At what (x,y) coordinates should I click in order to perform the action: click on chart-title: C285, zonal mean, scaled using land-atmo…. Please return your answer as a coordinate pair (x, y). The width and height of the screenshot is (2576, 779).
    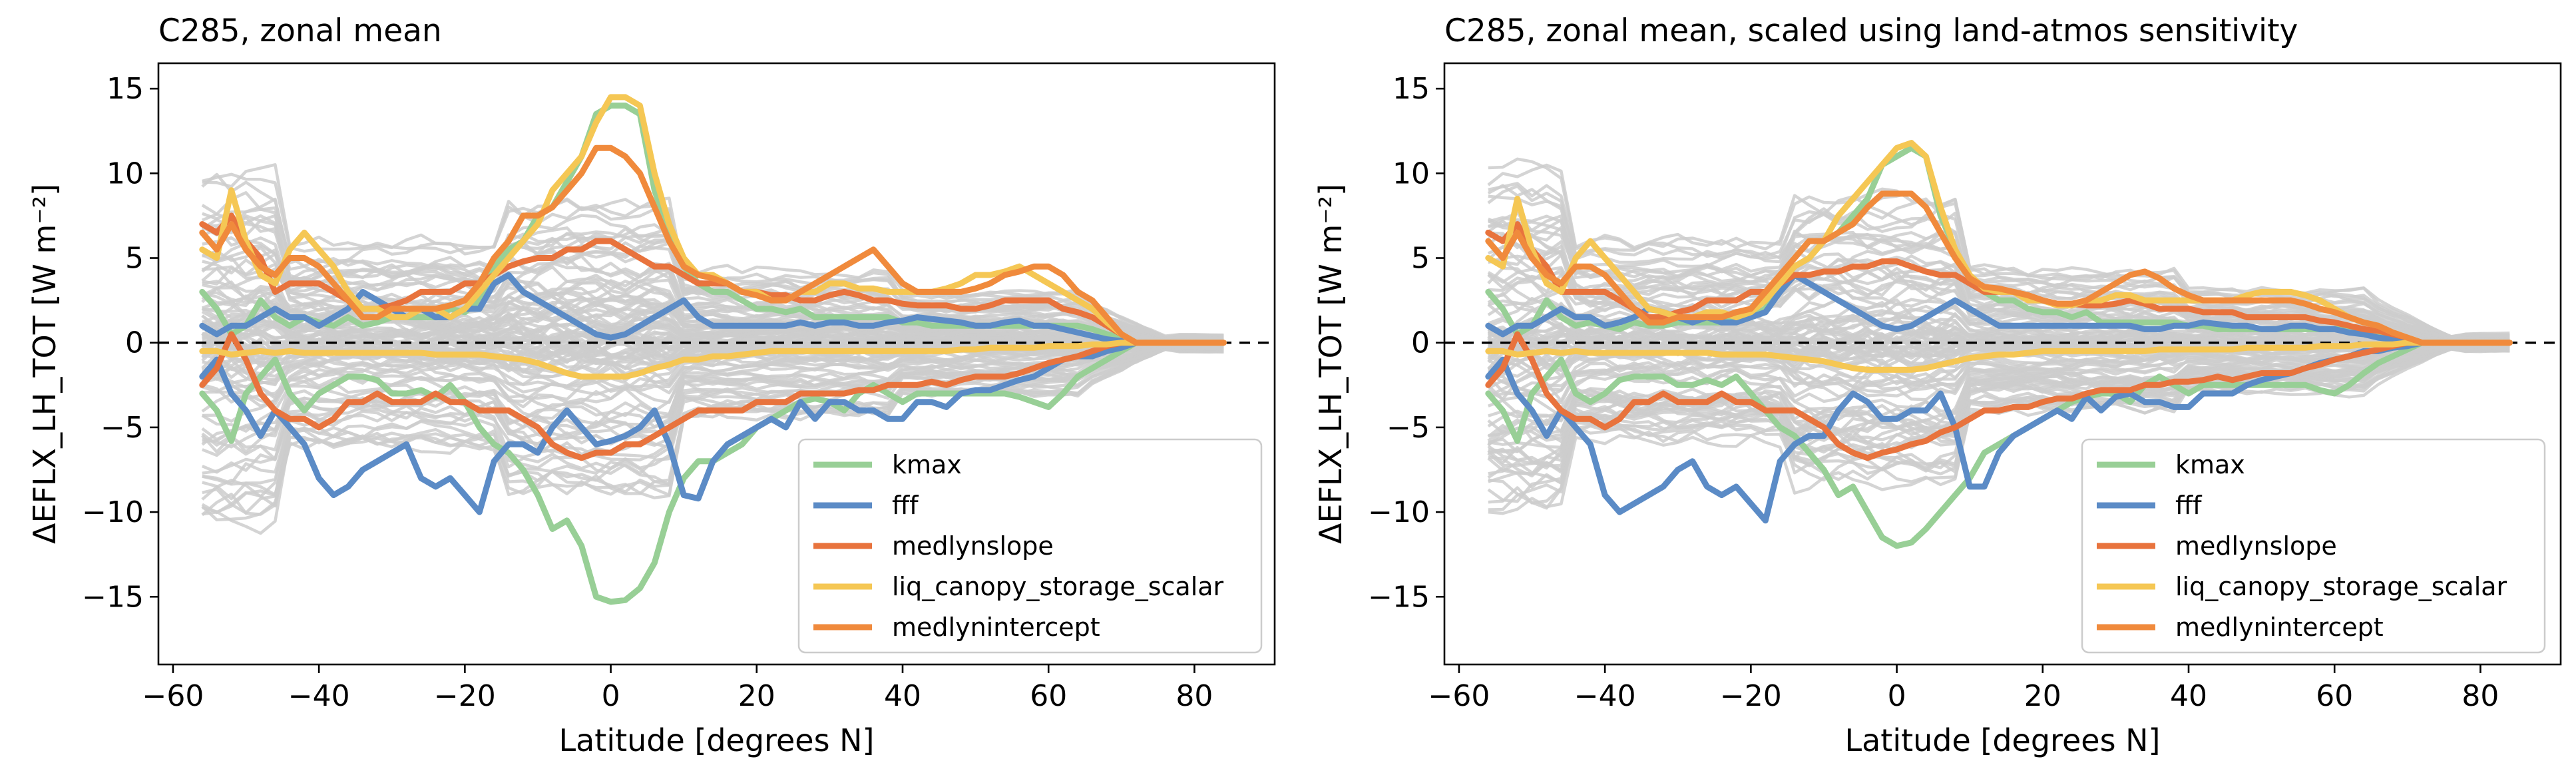
    Looking at the image, I should click on (1871, 31).